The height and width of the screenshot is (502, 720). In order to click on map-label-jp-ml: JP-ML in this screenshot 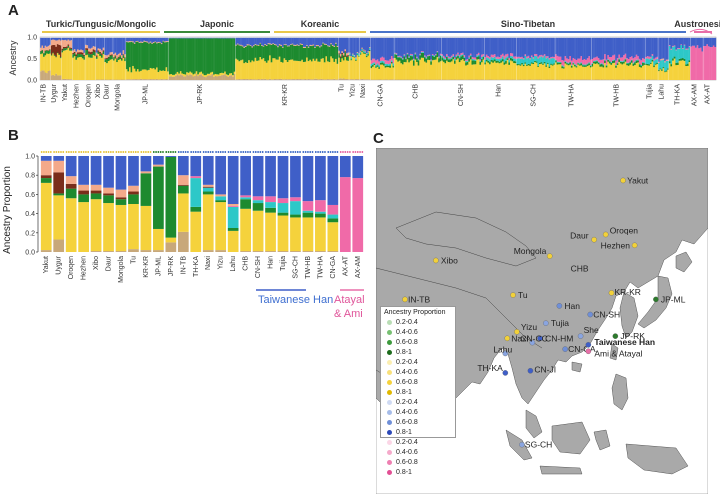, I will do `click(673, 299)`.